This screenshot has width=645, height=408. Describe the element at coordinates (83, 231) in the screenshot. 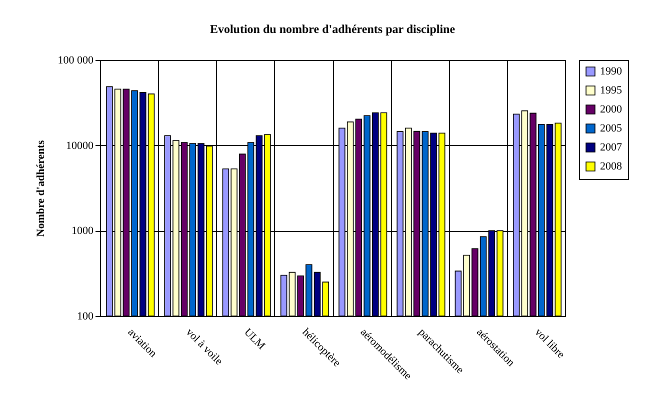

I see `y-tick-label: 1000` at that location.